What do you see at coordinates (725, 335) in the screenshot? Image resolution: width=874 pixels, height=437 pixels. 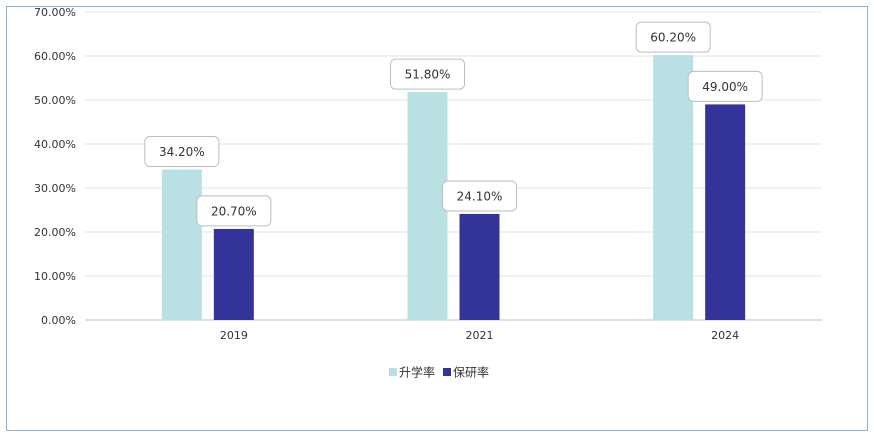 I see `x-tick-label: 2024` at bounding box center [725, 335].